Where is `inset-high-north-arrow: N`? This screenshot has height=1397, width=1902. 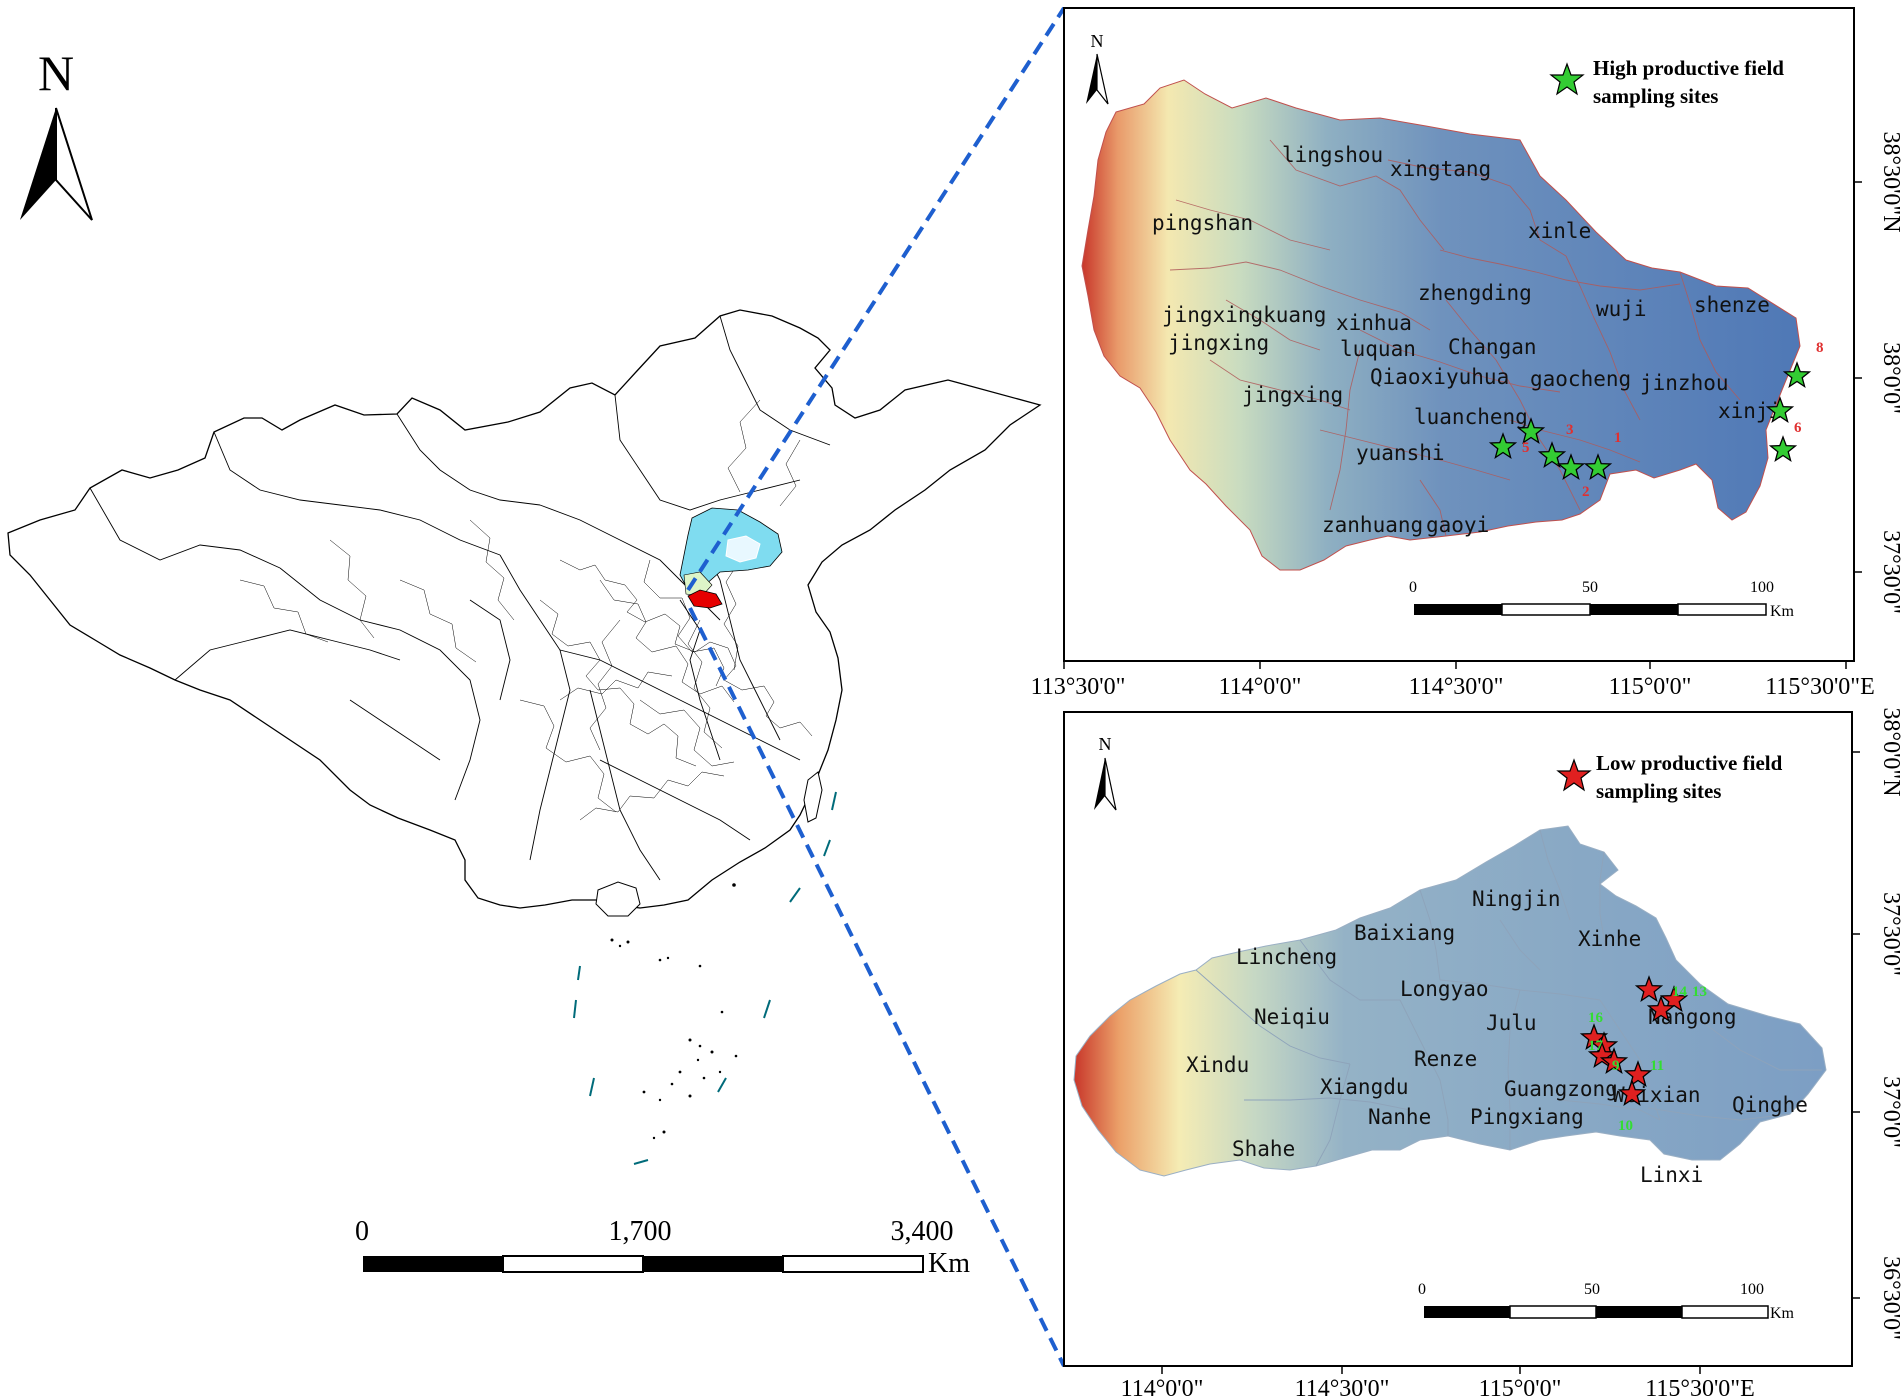
inset-high-north-arrow: N is located at coordinates (1097, 68).